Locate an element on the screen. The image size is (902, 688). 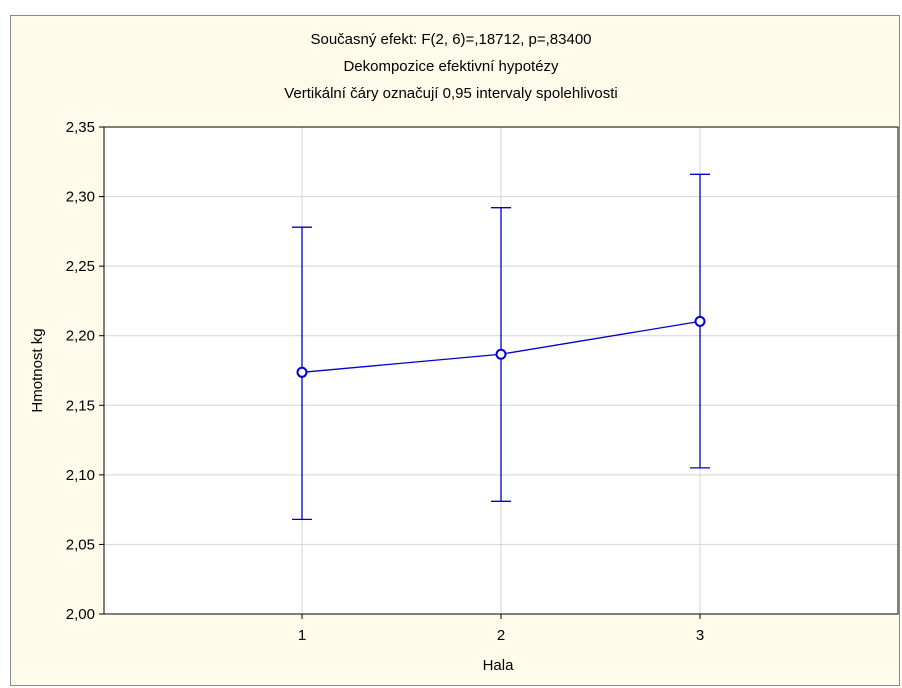
y-tick-label: 2,25 is located at coordinates (80, 266).